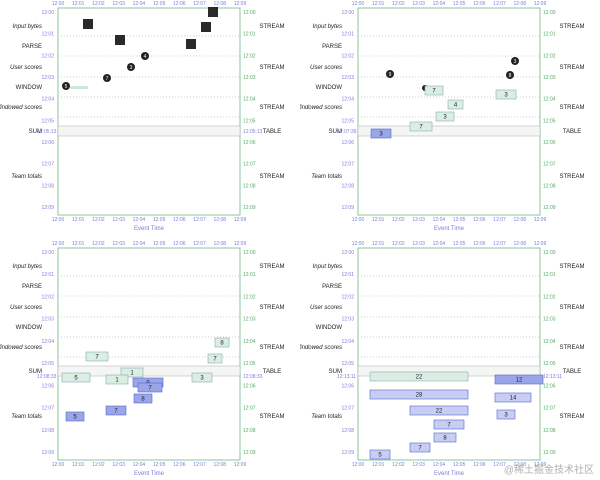 The height and width of the screenshot is (480, 600). I want to click on bottom-tick-label: 12:04, so click(439, 465).